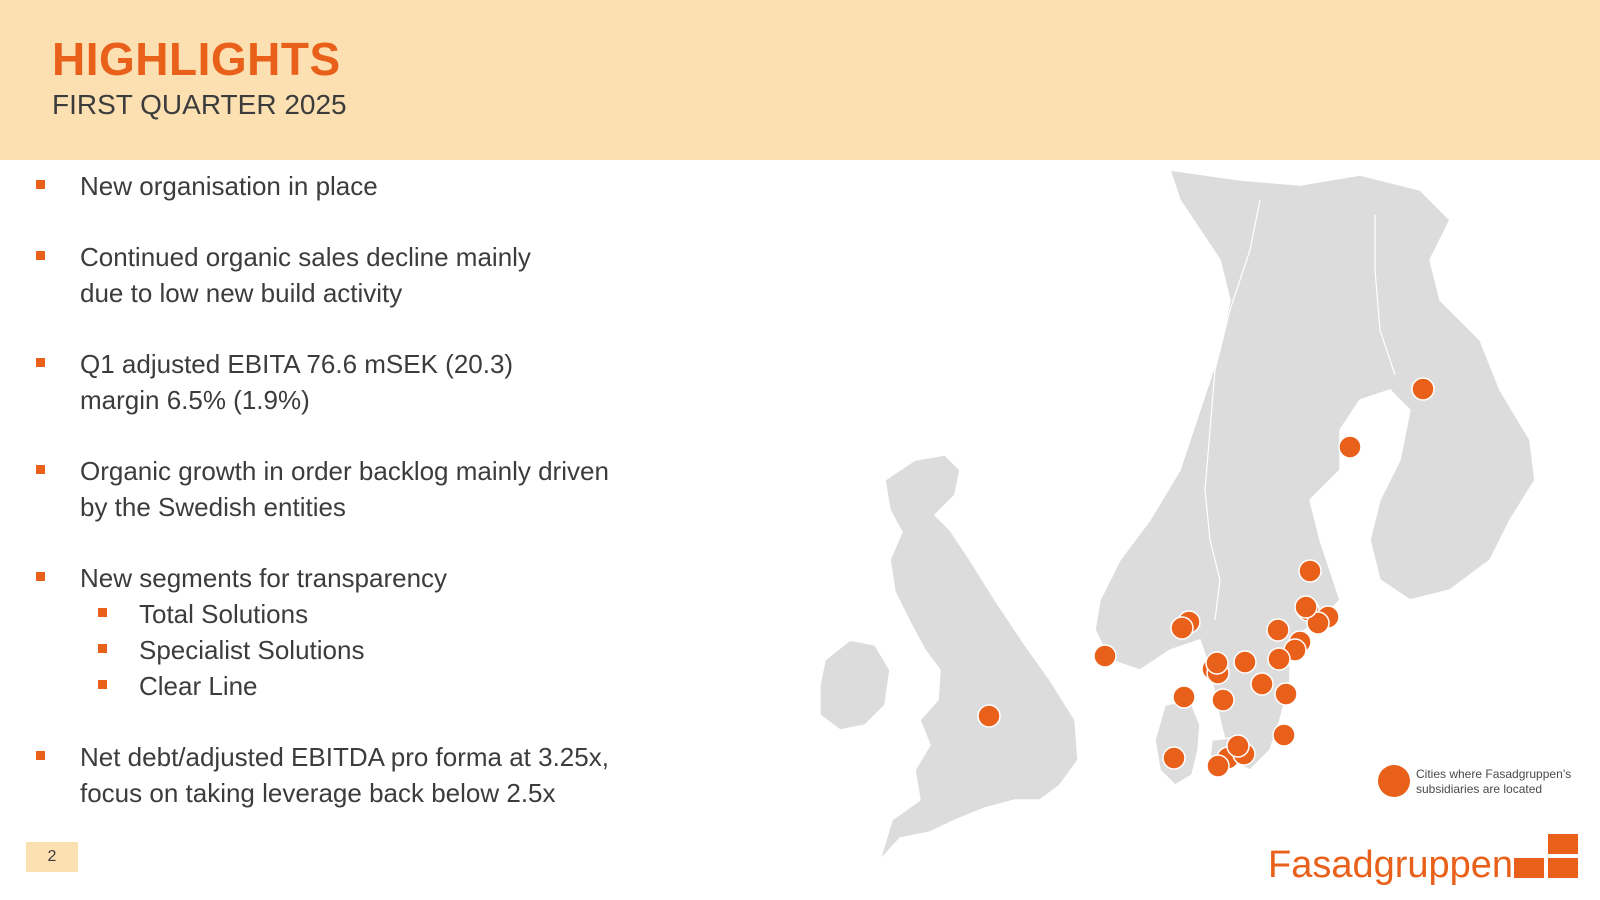 Image resolution: width=1600 pixels, height=900 pixels. I want to click on highlight-text: Continued organic sales decline mainly, so click(305, 257).